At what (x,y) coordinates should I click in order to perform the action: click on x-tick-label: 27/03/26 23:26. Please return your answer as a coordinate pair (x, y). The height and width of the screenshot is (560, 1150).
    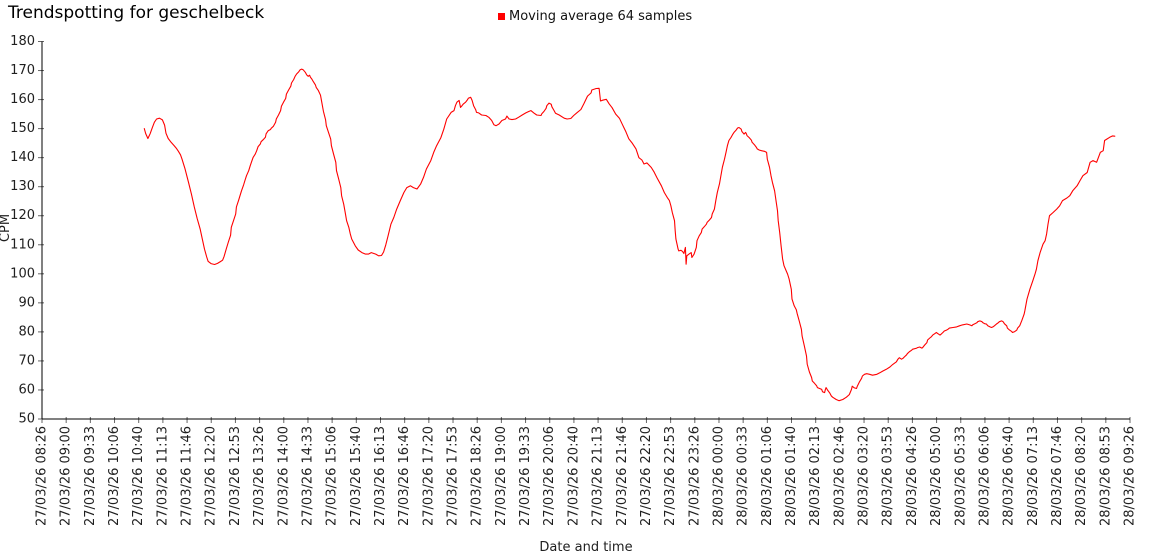
    Looking at the image, I should click on (694, 476).